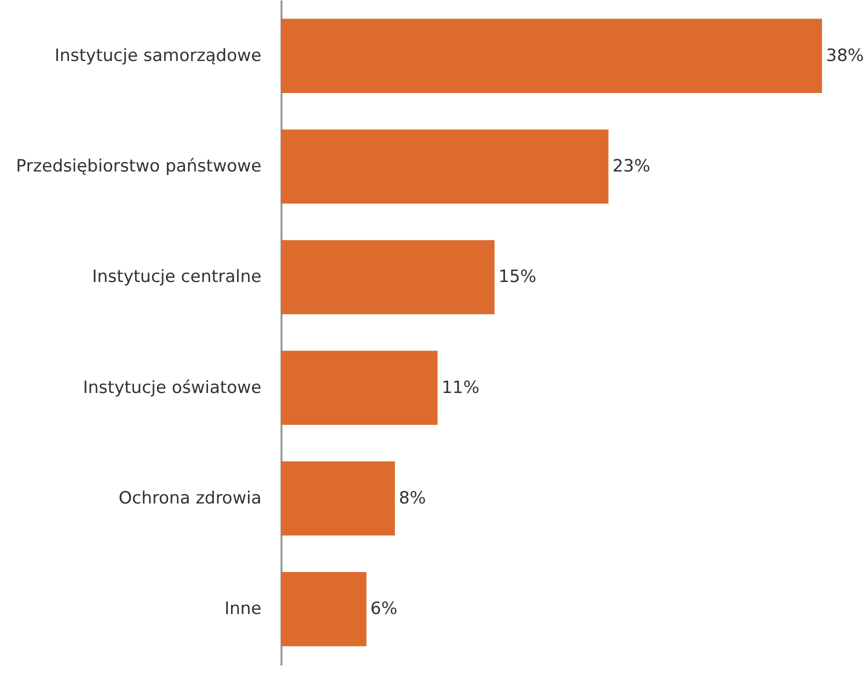 This screenshot has height=675, width=865. What do you see at coordinates (845, 56) in the screenshot?
I see `data-label: 38%` at bounding box center [845, 56].